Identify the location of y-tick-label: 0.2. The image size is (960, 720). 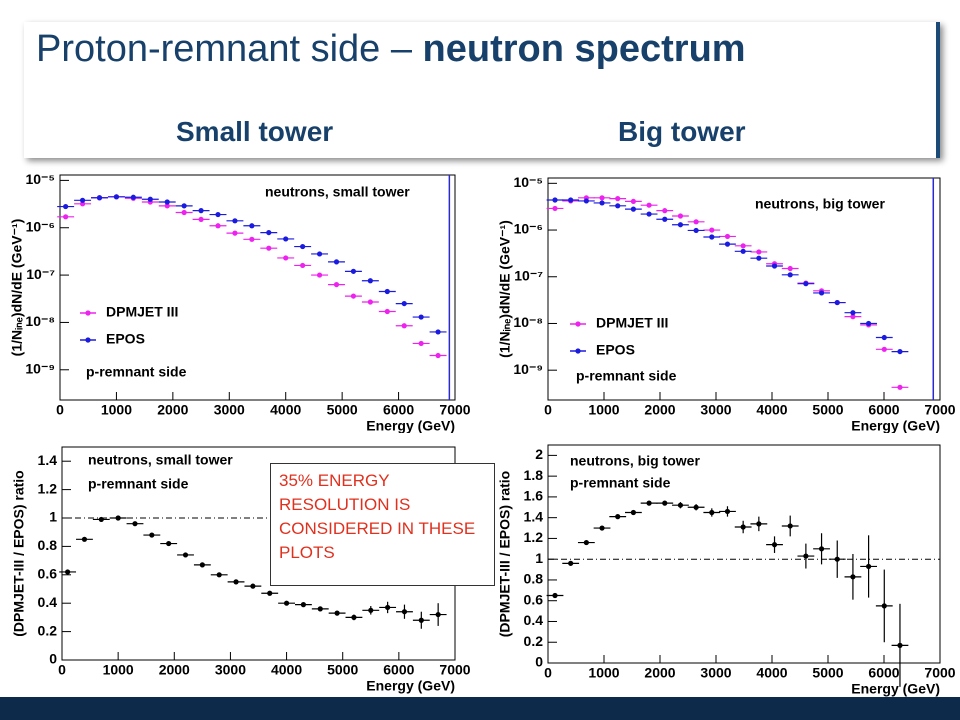
(48, 630).